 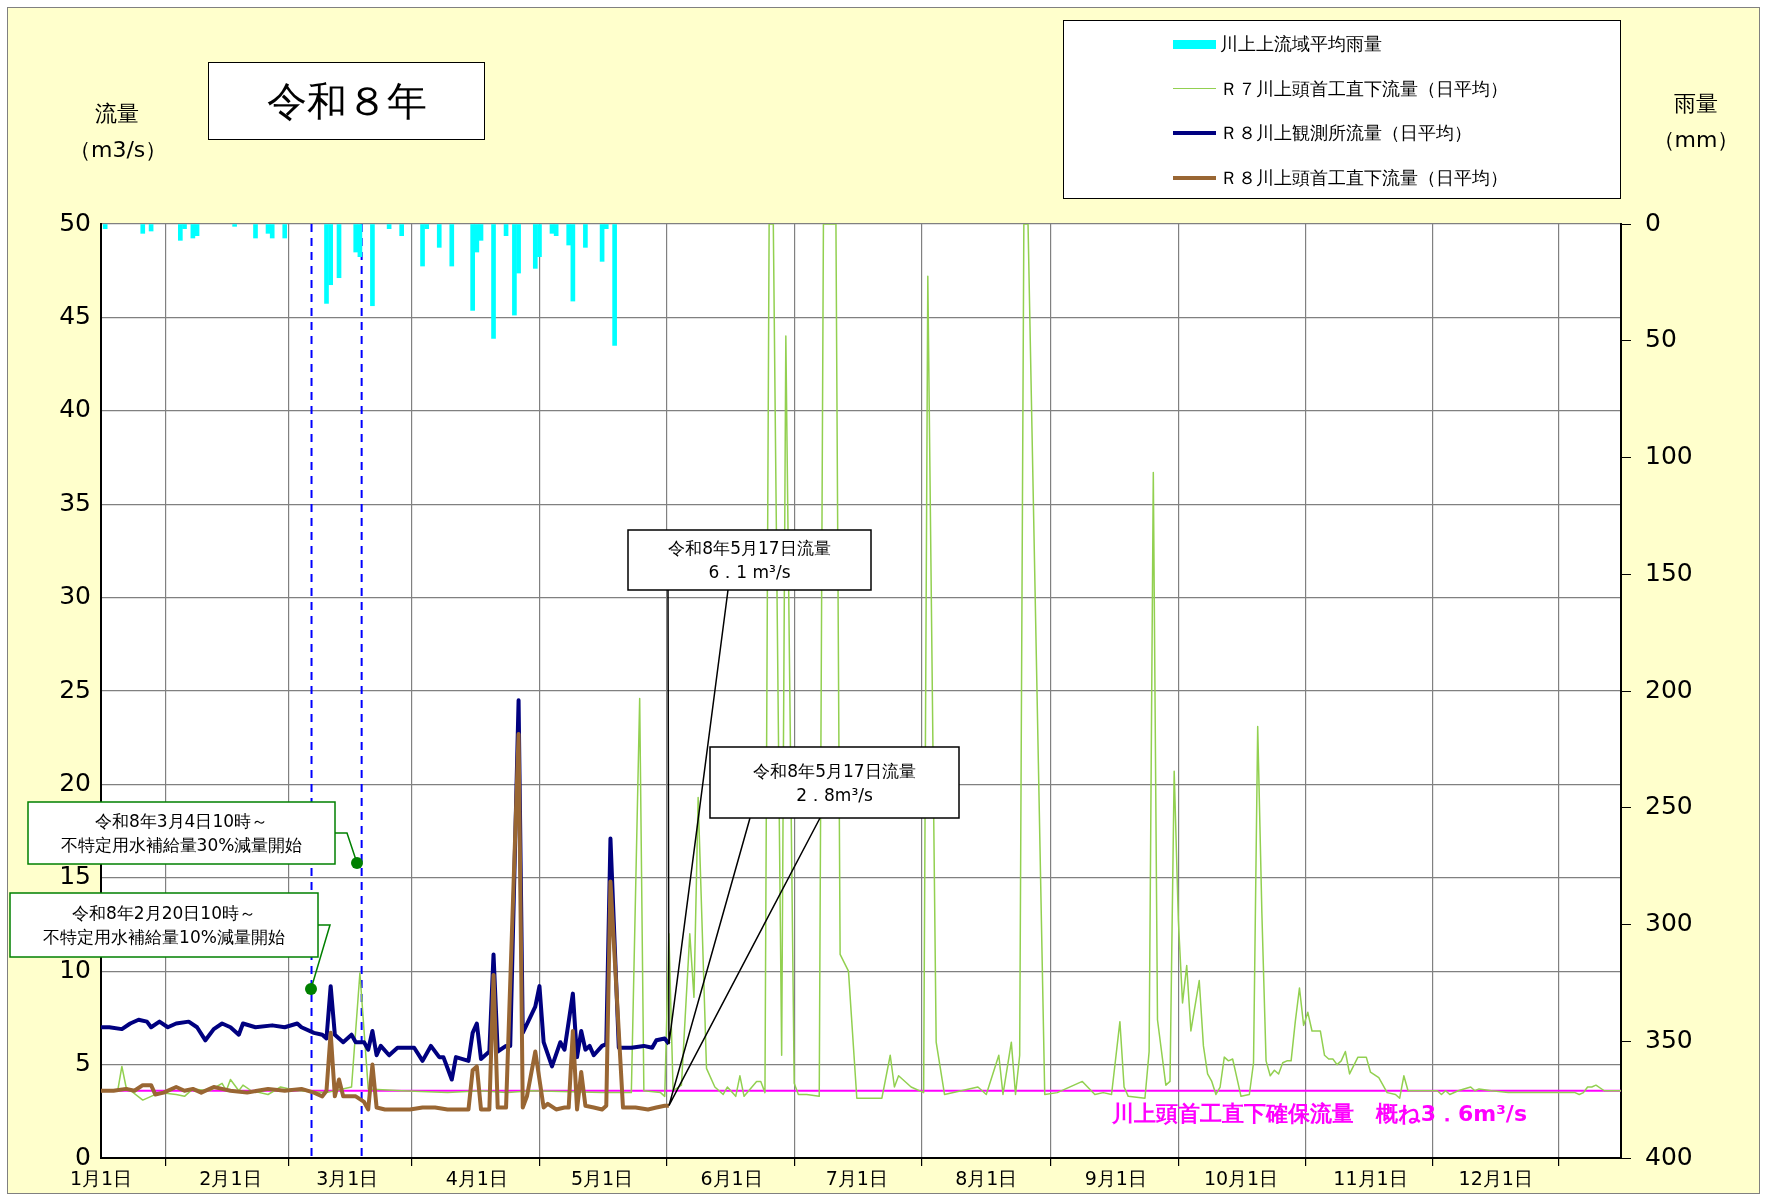 What do you see at coordinates (1669, 689) in the screenshot?
I see `y2-tick-label: 200` at bounding box center [1669, 689].